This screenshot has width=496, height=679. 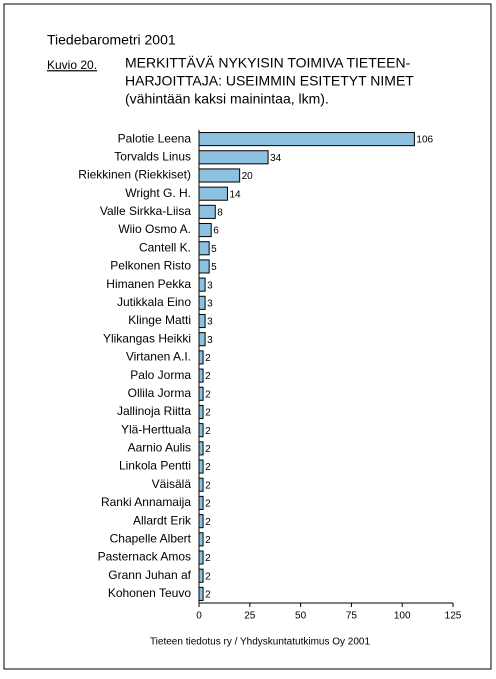 I want to click on y-tick-label: Virtanen A.I., so click(x=158, y=357).